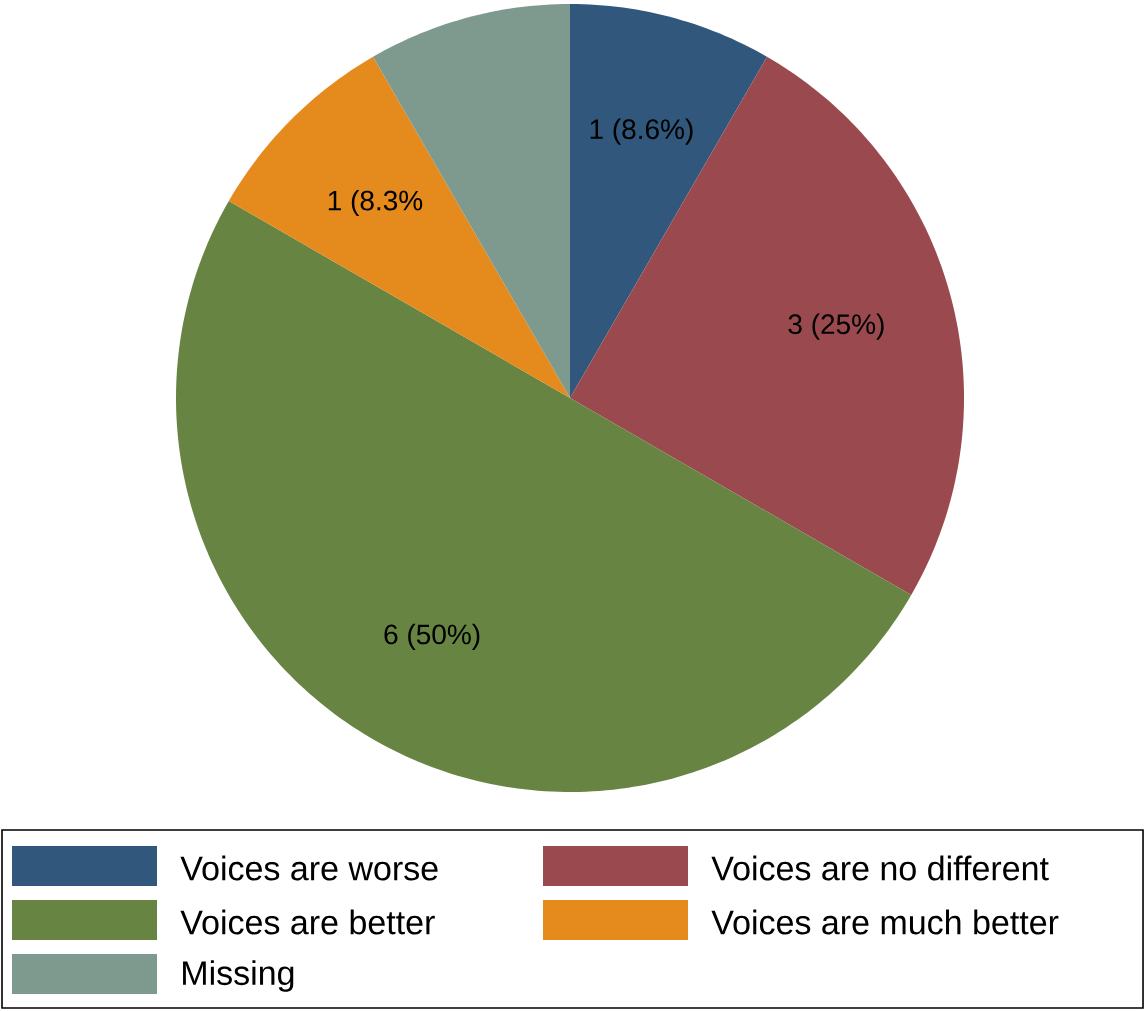 This screenshot has width=1148, height=1011. What do you see at coordinates (836, 326) in the screenshot?
I see `data-label: 3 (25%)` at bounding box center [836, 326].